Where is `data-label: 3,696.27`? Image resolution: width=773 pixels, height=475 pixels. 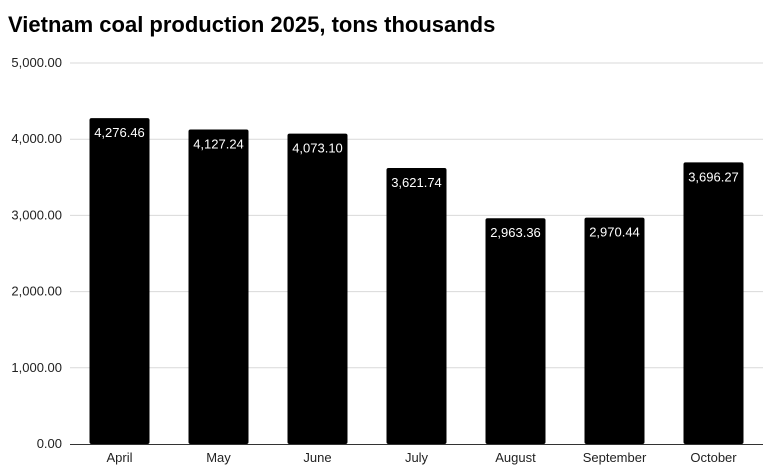 data-label: 3,696.27 is located at coordinates (713, 176).